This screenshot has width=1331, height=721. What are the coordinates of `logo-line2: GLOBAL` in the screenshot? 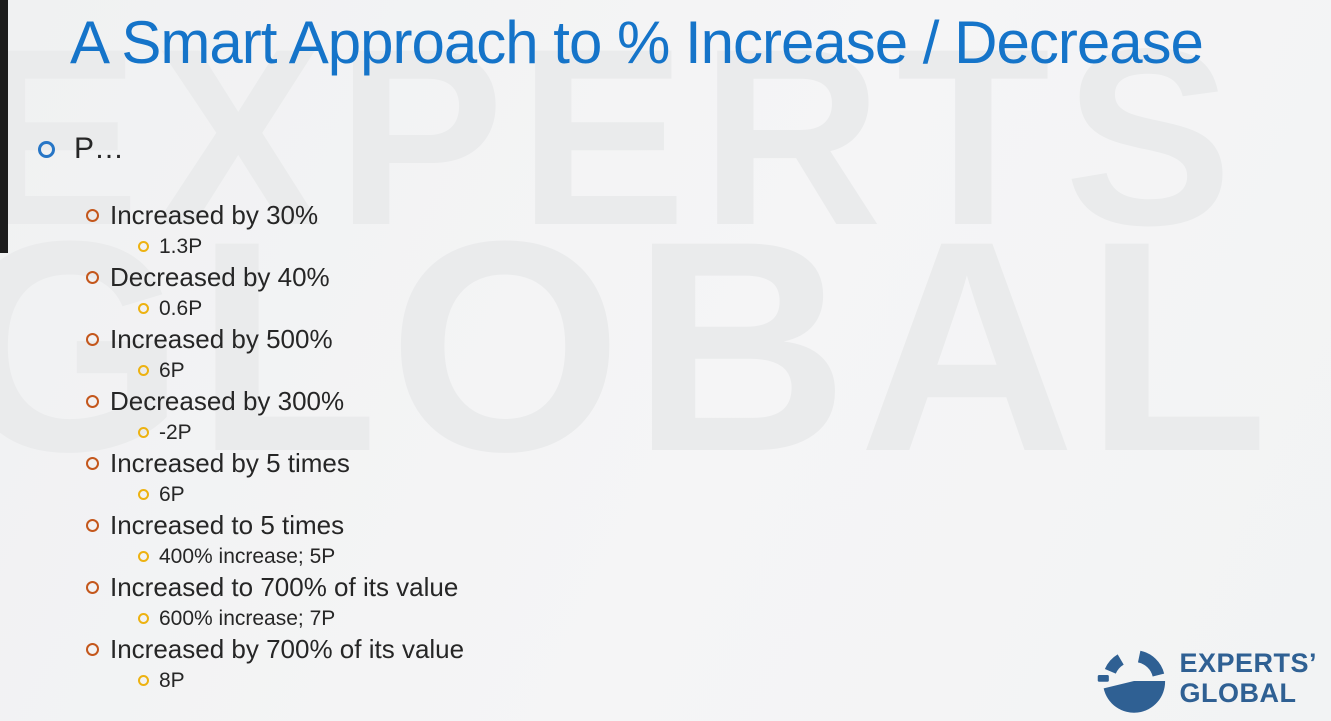 It's located at (1238, 693).